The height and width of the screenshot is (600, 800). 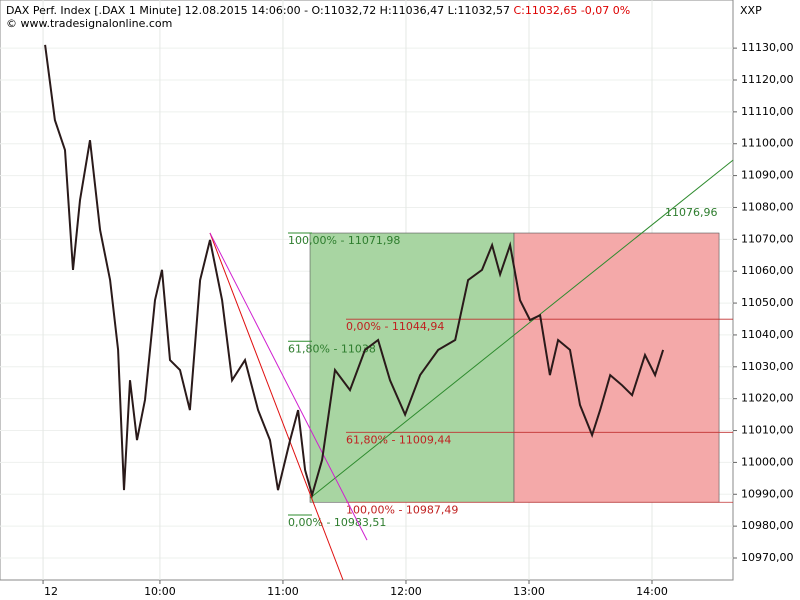 I want to click on y-tick-label: 11120,00, so click(x=767, y=79).